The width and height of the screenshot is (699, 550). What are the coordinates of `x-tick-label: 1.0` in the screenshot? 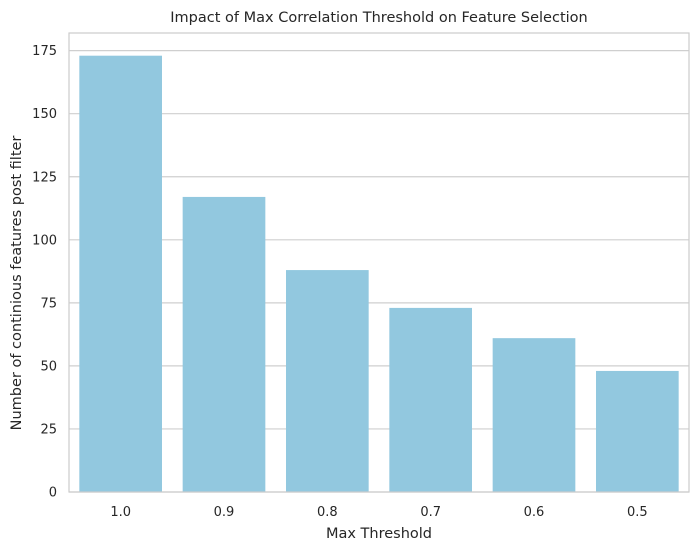 It's located at (120, 512).